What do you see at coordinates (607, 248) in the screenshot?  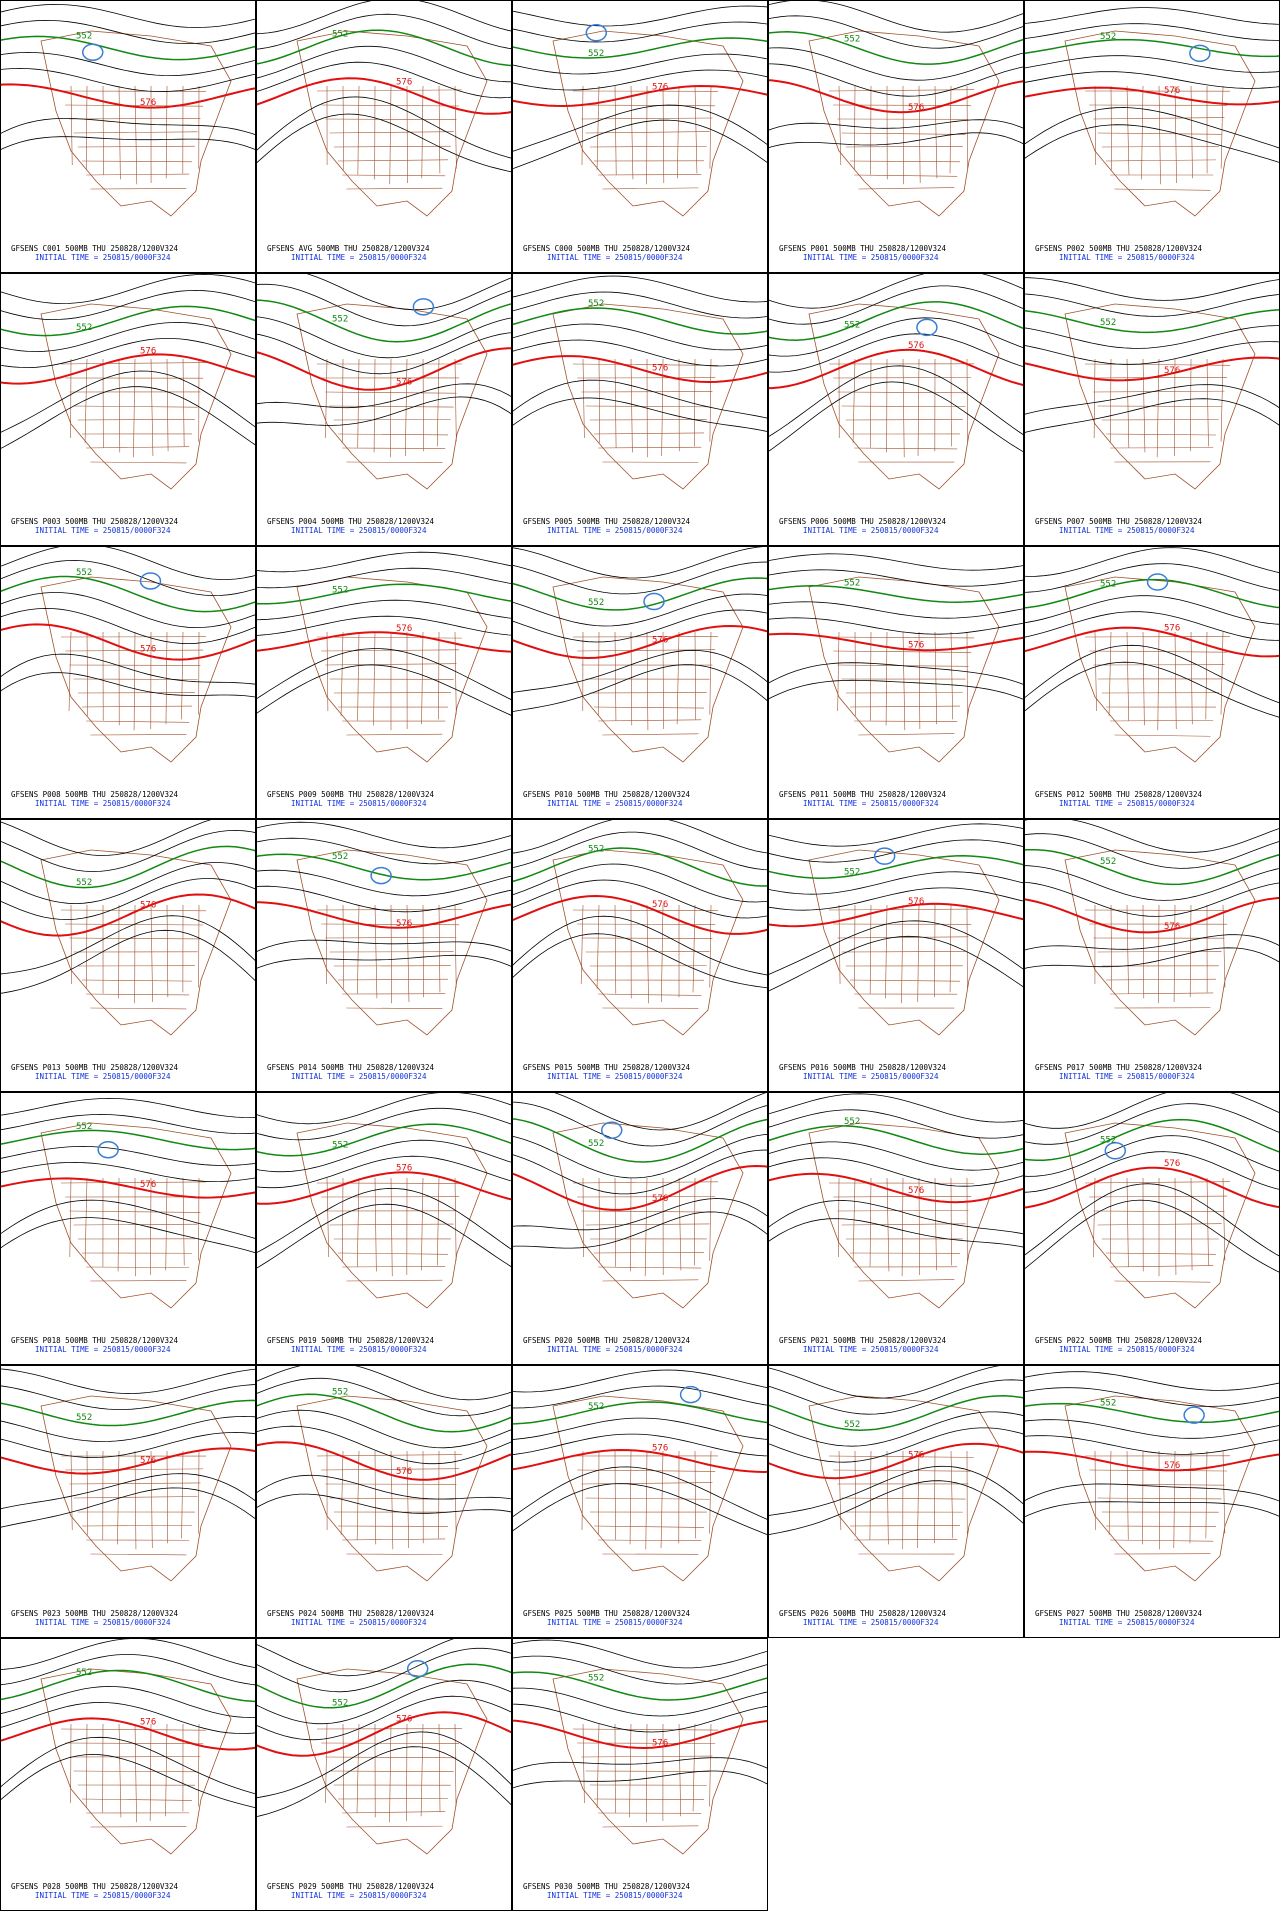 I see `panel-title: GFSENS C000 500MB THU 250828/1200V324` at bounding box center [607, 248].